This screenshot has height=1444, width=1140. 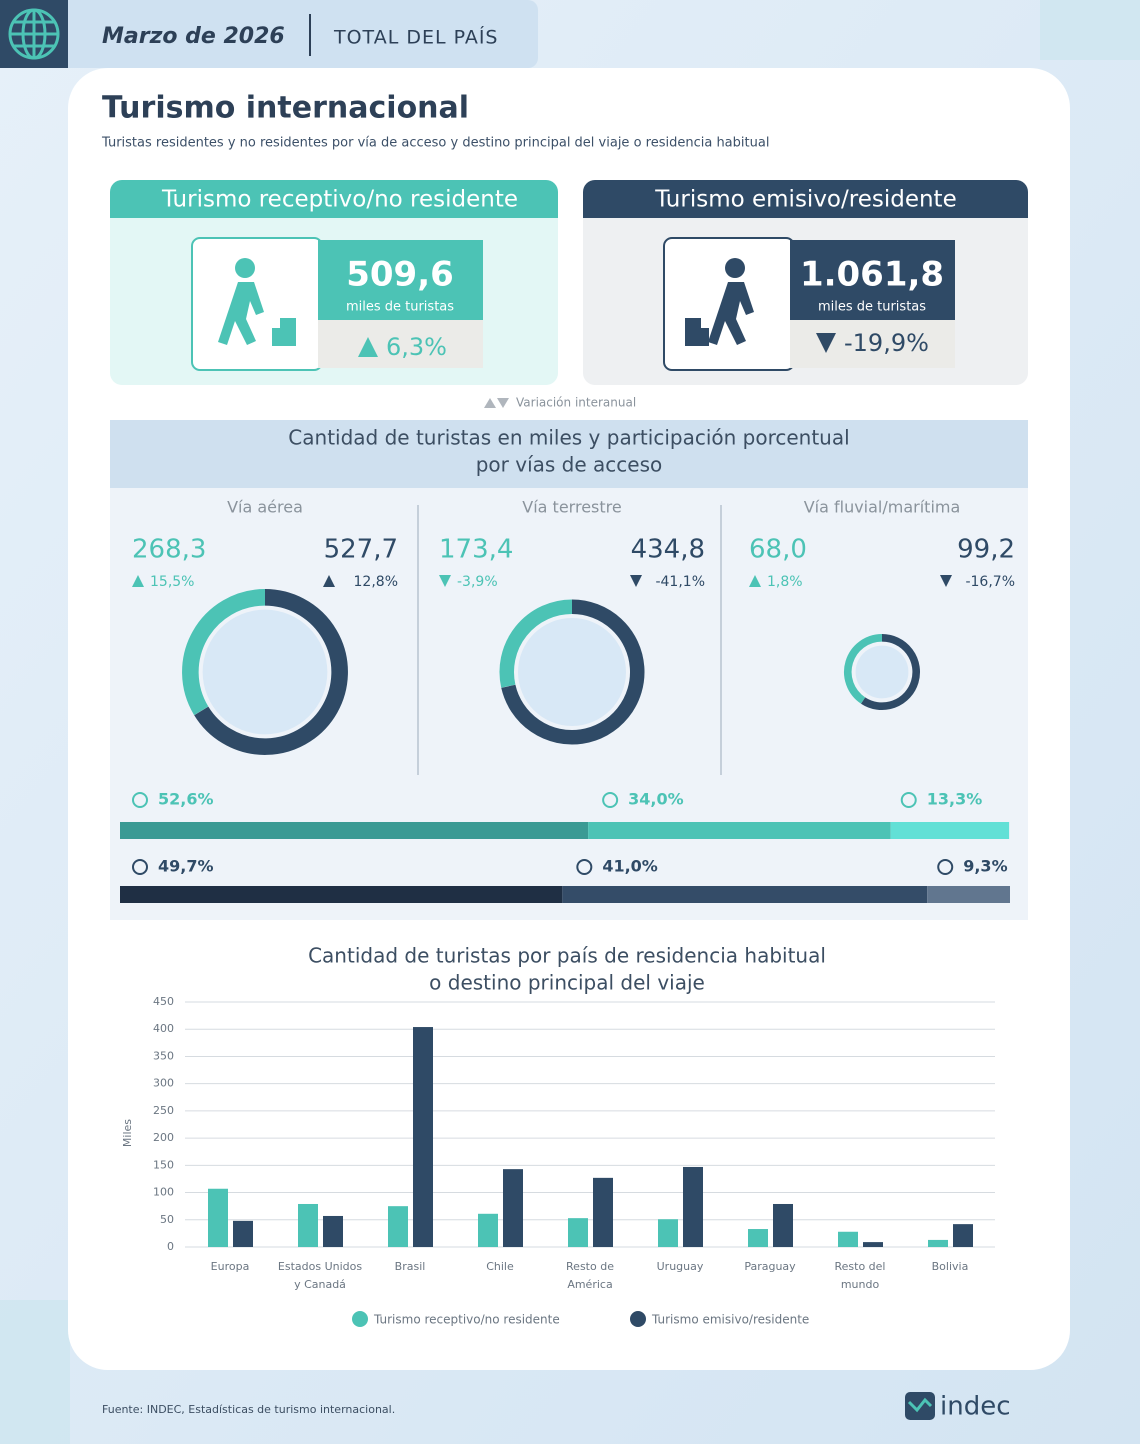 What do you see at coordinates (872, 280) in the screenshot?
I see `value-box` at bounding box center [872, 280].